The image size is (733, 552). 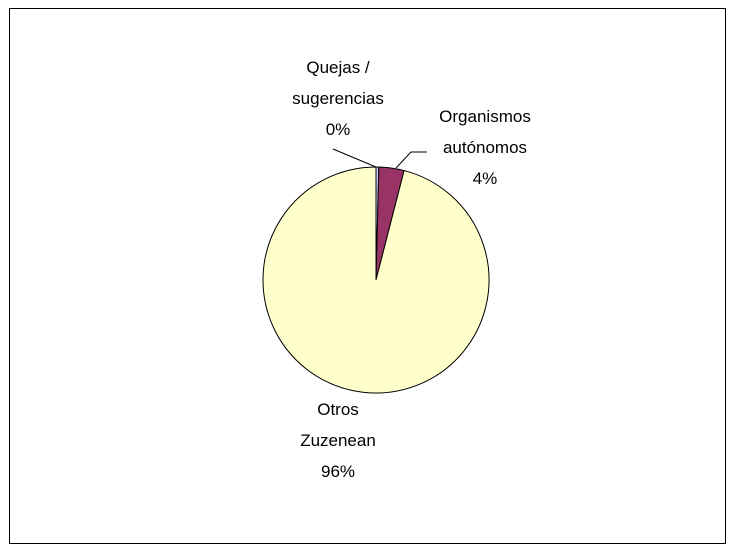 I want to click on slice-label: Quejas / sugerencias 0%, so click(x=338, y=98).